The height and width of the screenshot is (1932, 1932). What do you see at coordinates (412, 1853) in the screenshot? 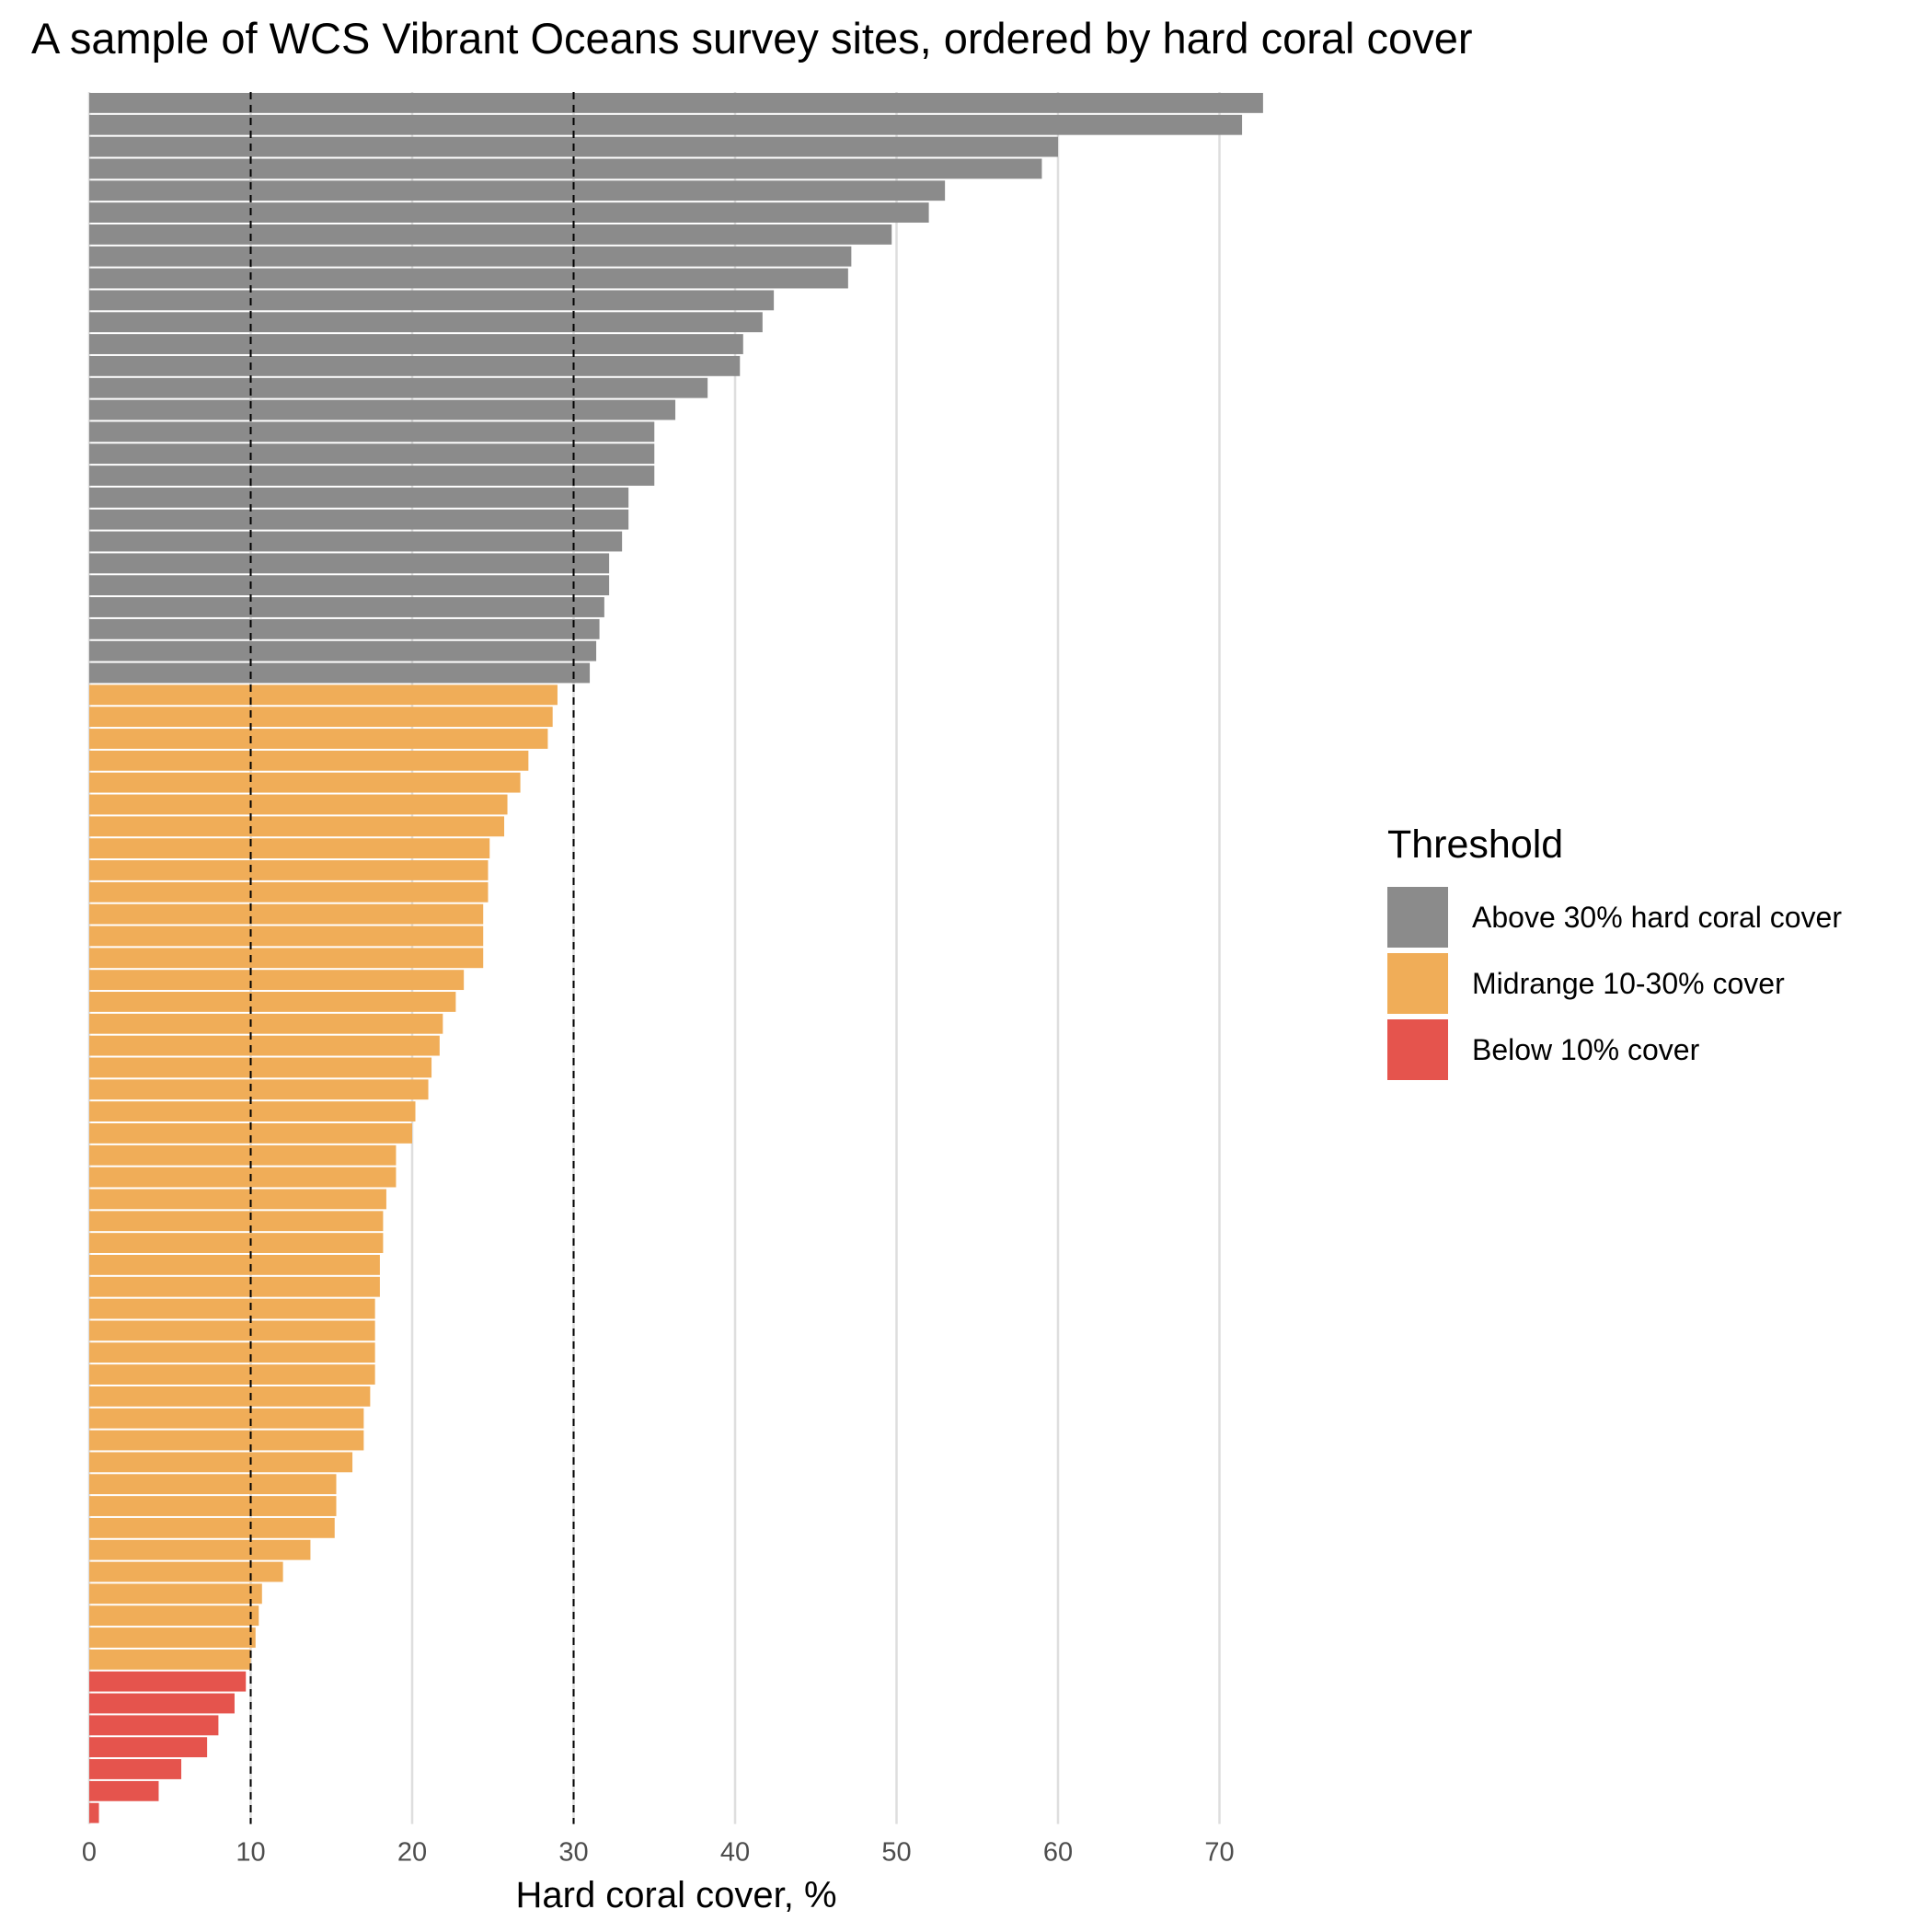
I see `x-tick-label: 20` at bounding box center [412, 1853].